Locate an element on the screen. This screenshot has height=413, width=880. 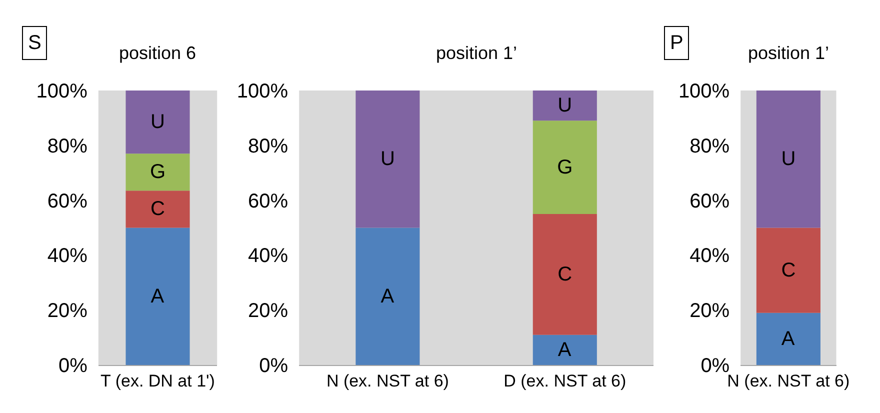
chart-title: position 6 is located at coordinates (157, 53).